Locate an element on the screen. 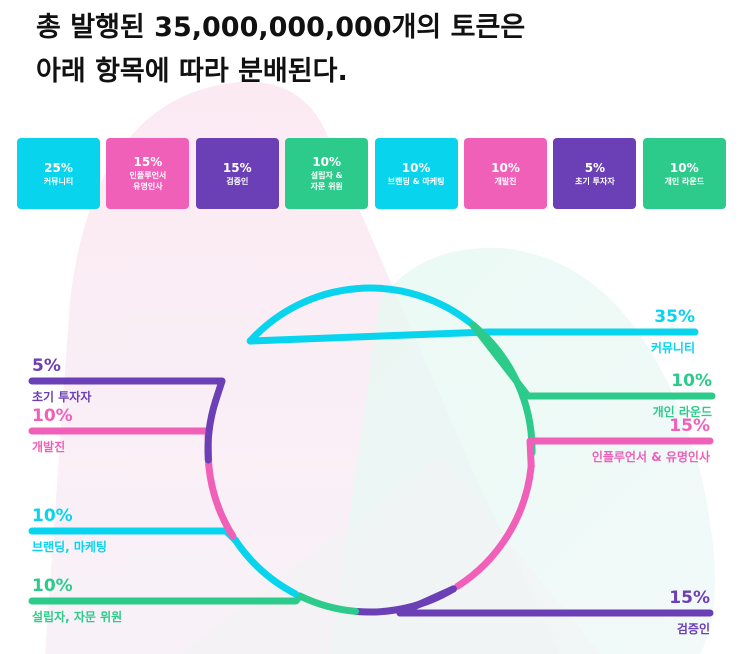 The height and width of the screenshot is (654, 740). allocation-card: 10% 브랜딩 & 마케팅 is located at coordinates (416, 173).